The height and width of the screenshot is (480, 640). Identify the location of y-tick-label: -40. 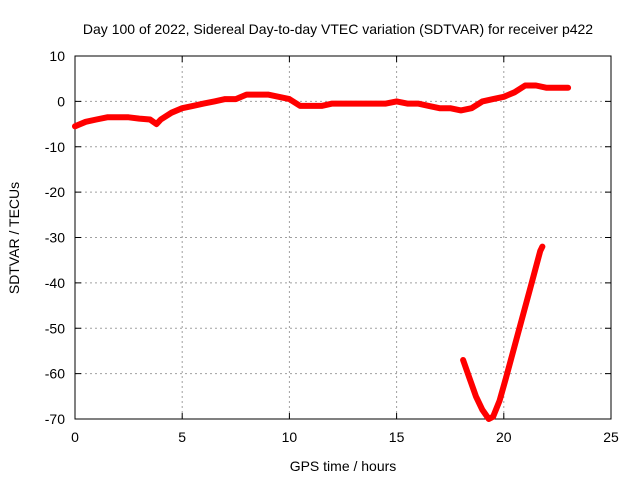
(55, 283).